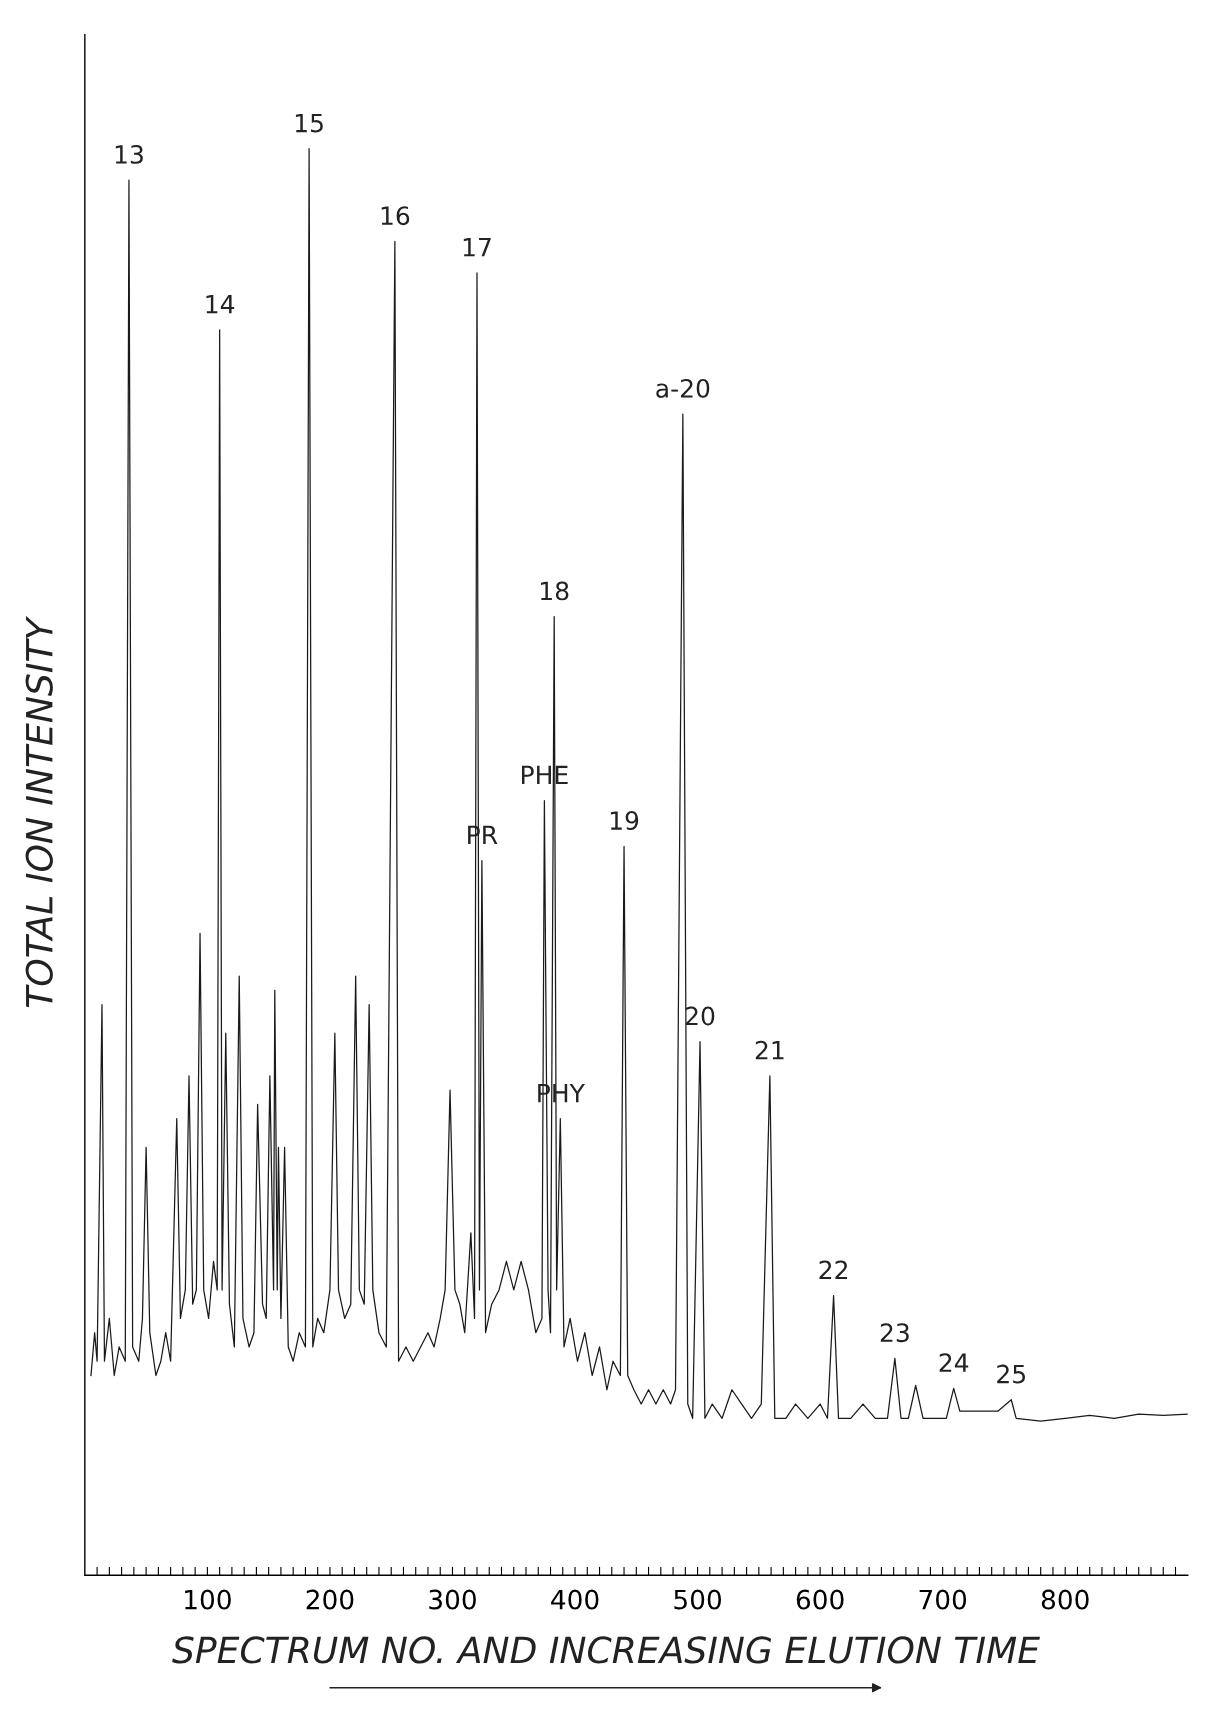 Image resolution: width=1212 pixels, height=1731 pixels. What do you see at coordinates (208, 1599) in the screenshot?
I see `x-tick-label: 100` at bounding box center [208, 1599].